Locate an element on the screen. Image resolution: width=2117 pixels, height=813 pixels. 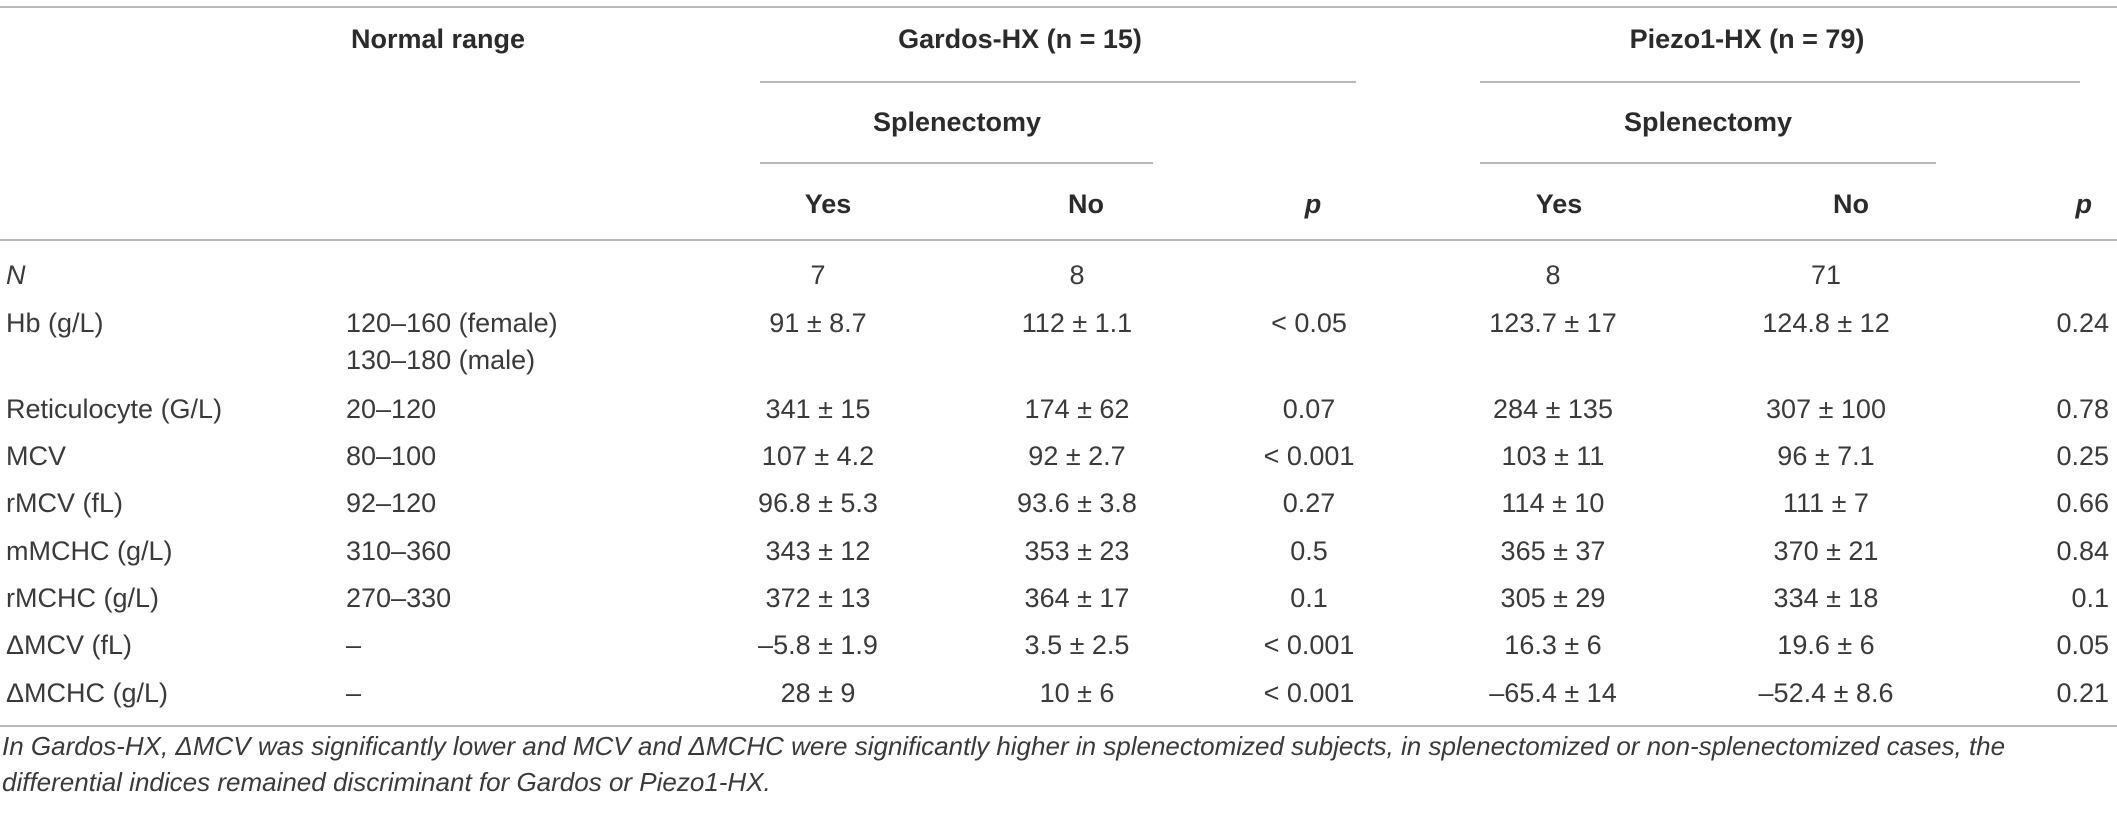
cell-gardos-no: 174 ± 62 is located at coordinates (1077, 409).